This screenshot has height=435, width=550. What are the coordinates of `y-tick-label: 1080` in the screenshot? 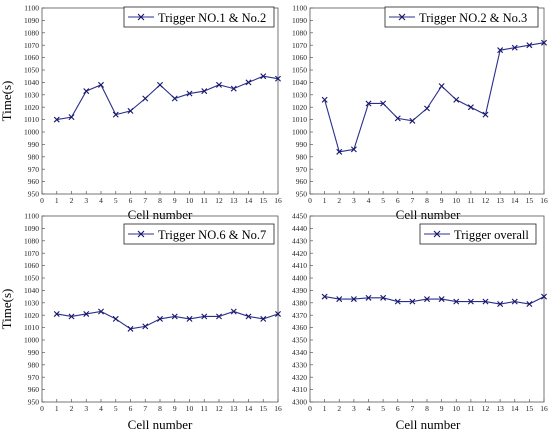 It's located at (31, 32).